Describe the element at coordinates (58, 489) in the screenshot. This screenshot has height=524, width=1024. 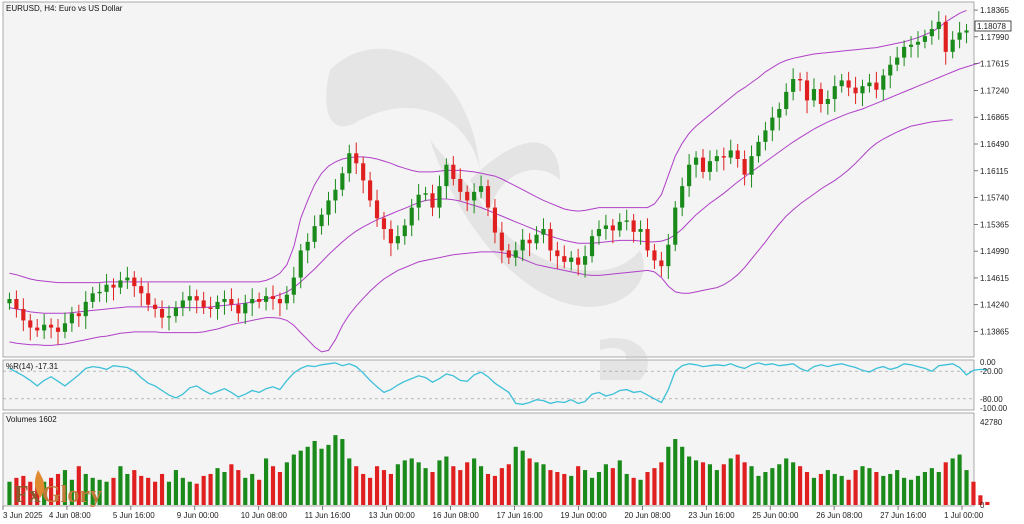
I see `fxglory-logo: Fx Glory` at that location.